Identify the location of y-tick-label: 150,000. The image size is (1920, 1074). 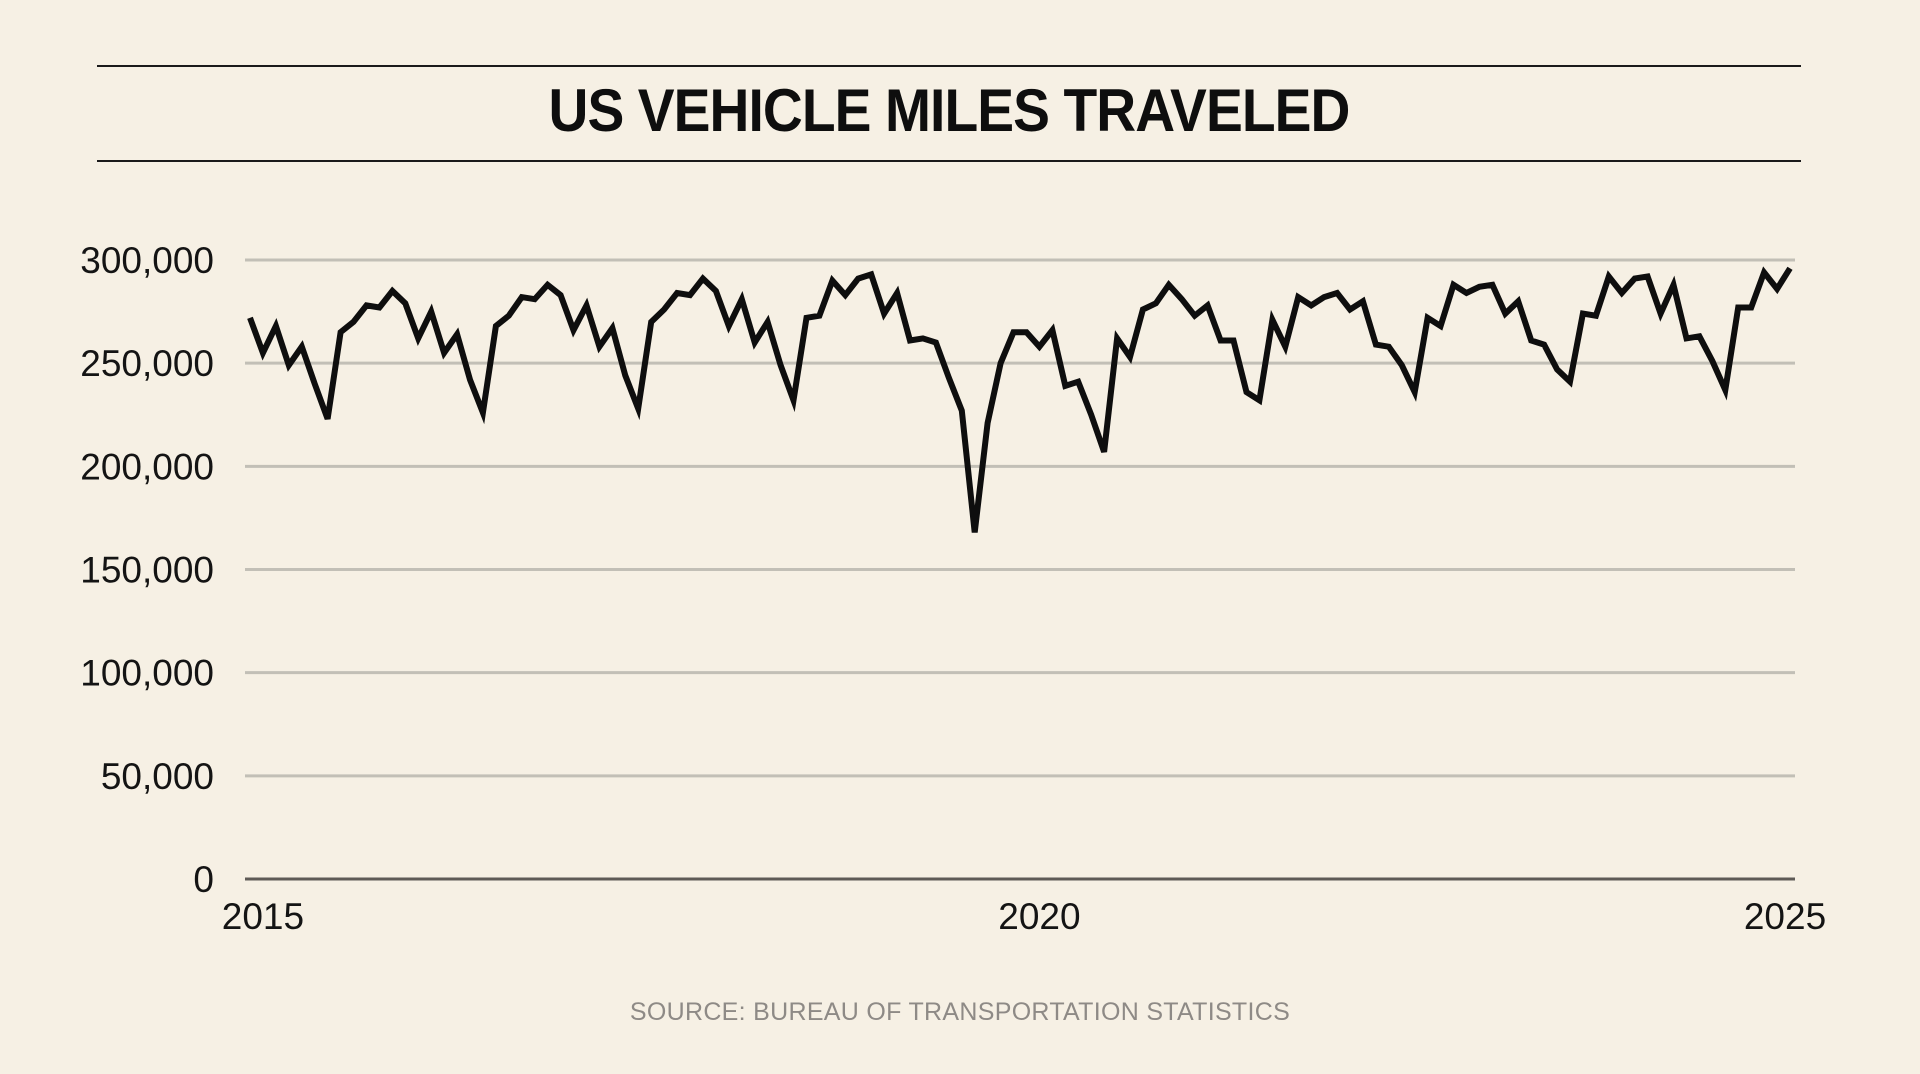
(147, 570).